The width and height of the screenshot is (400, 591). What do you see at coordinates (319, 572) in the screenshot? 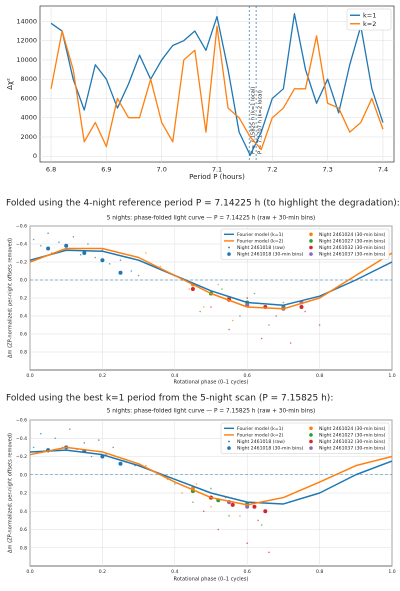
I see `x-tick-label: 0.8` at bounding box center [319, 572].